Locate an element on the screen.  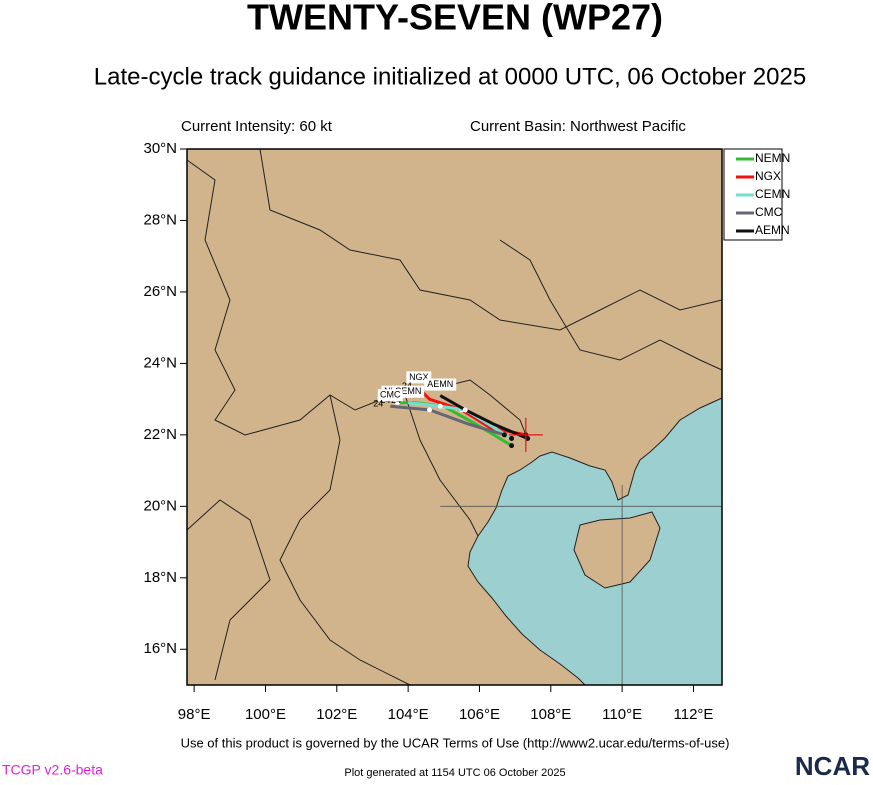
y-tick-label: 28°N is located at coordinates (160, 219).